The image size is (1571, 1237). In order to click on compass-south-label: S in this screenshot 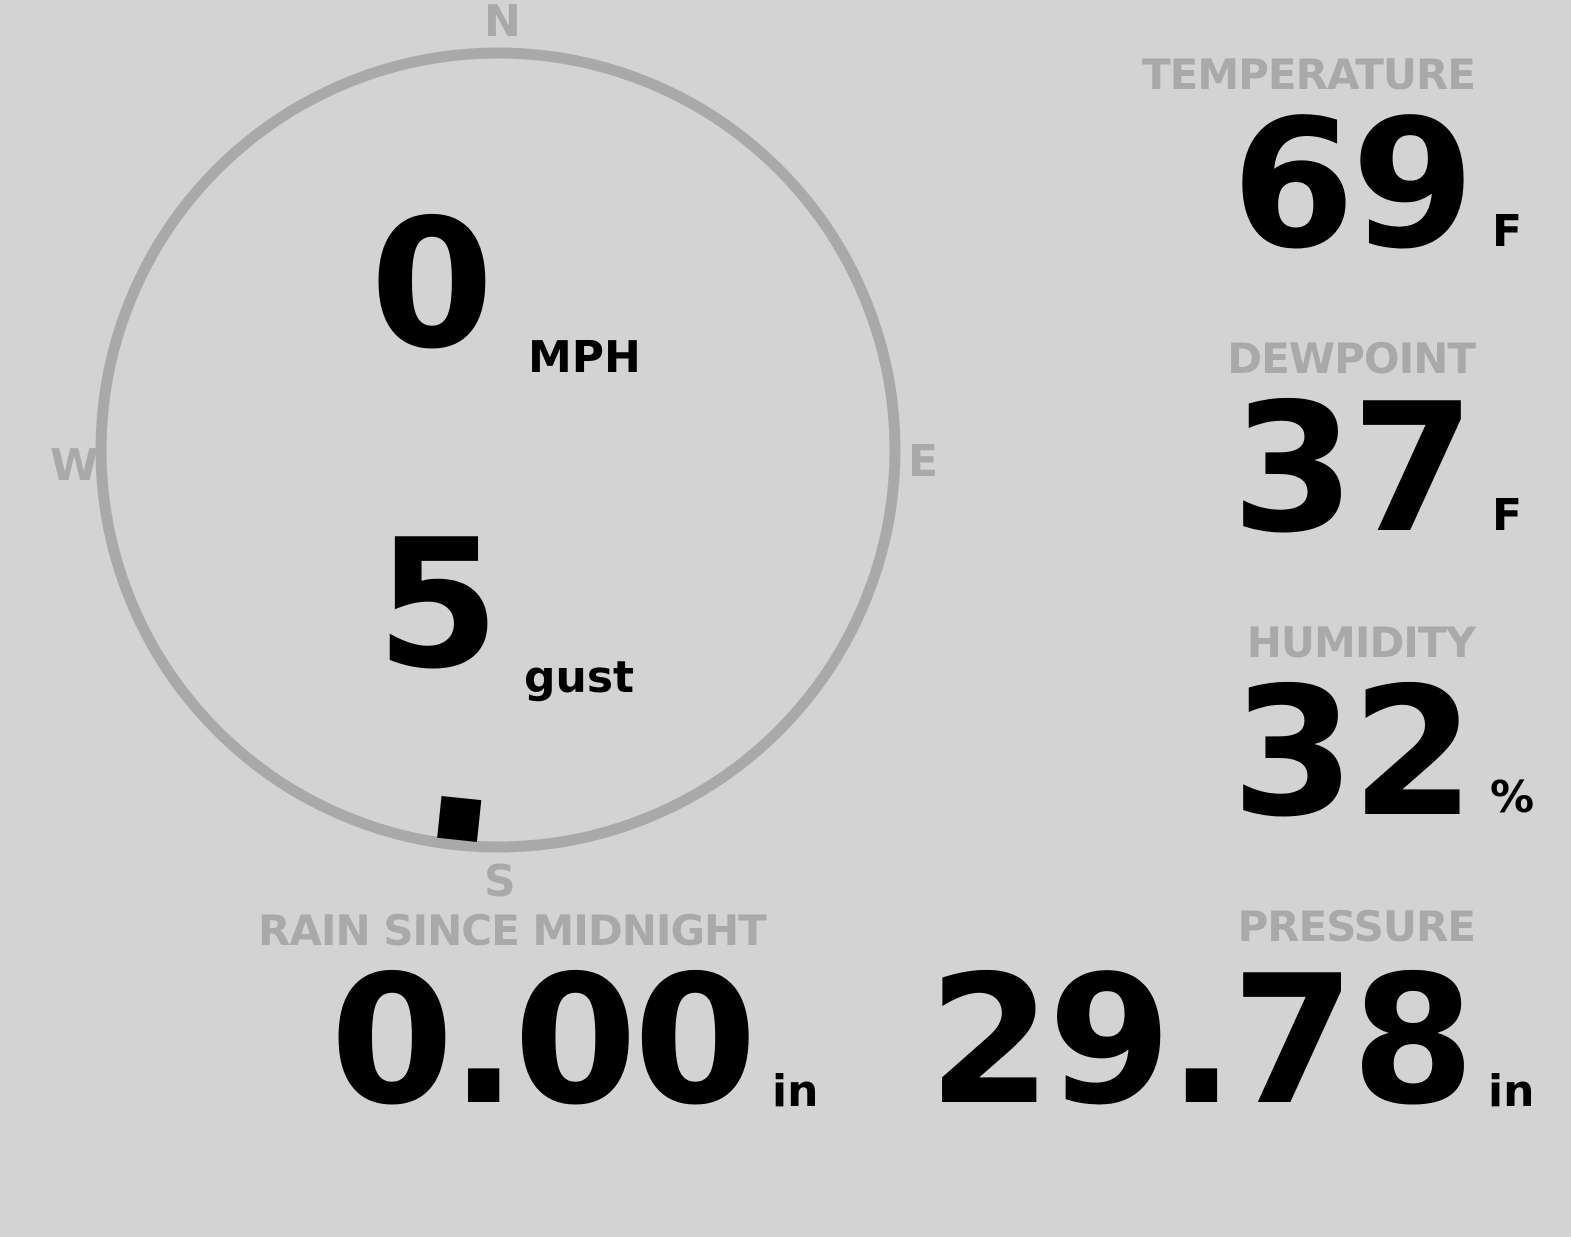, I will do `click(500, 881)`.